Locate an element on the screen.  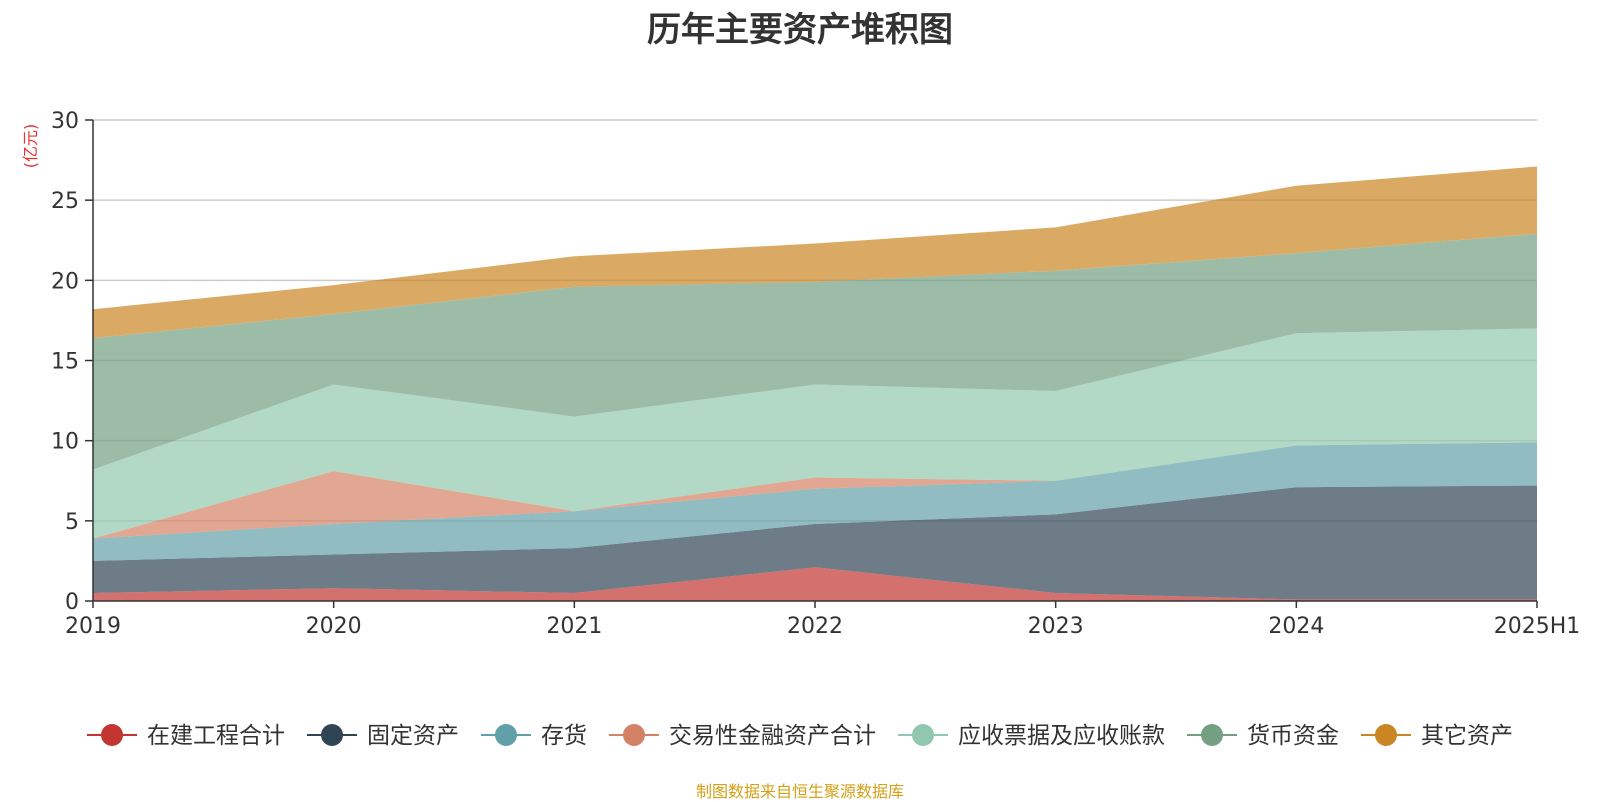
y-tick-label: 30 is located at coordinates (65, 121).